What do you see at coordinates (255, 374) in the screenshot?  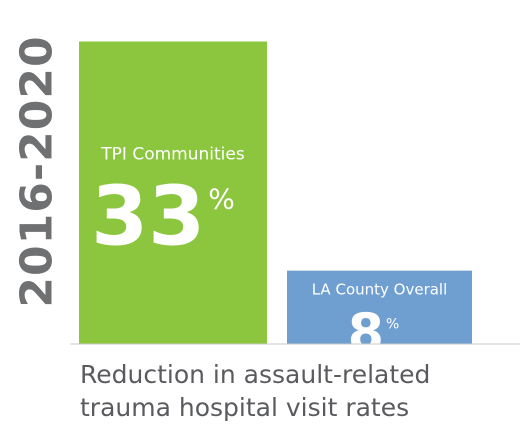 I see `caption-line-1: Reduction in assault-related` at bounding box center [255, 374].